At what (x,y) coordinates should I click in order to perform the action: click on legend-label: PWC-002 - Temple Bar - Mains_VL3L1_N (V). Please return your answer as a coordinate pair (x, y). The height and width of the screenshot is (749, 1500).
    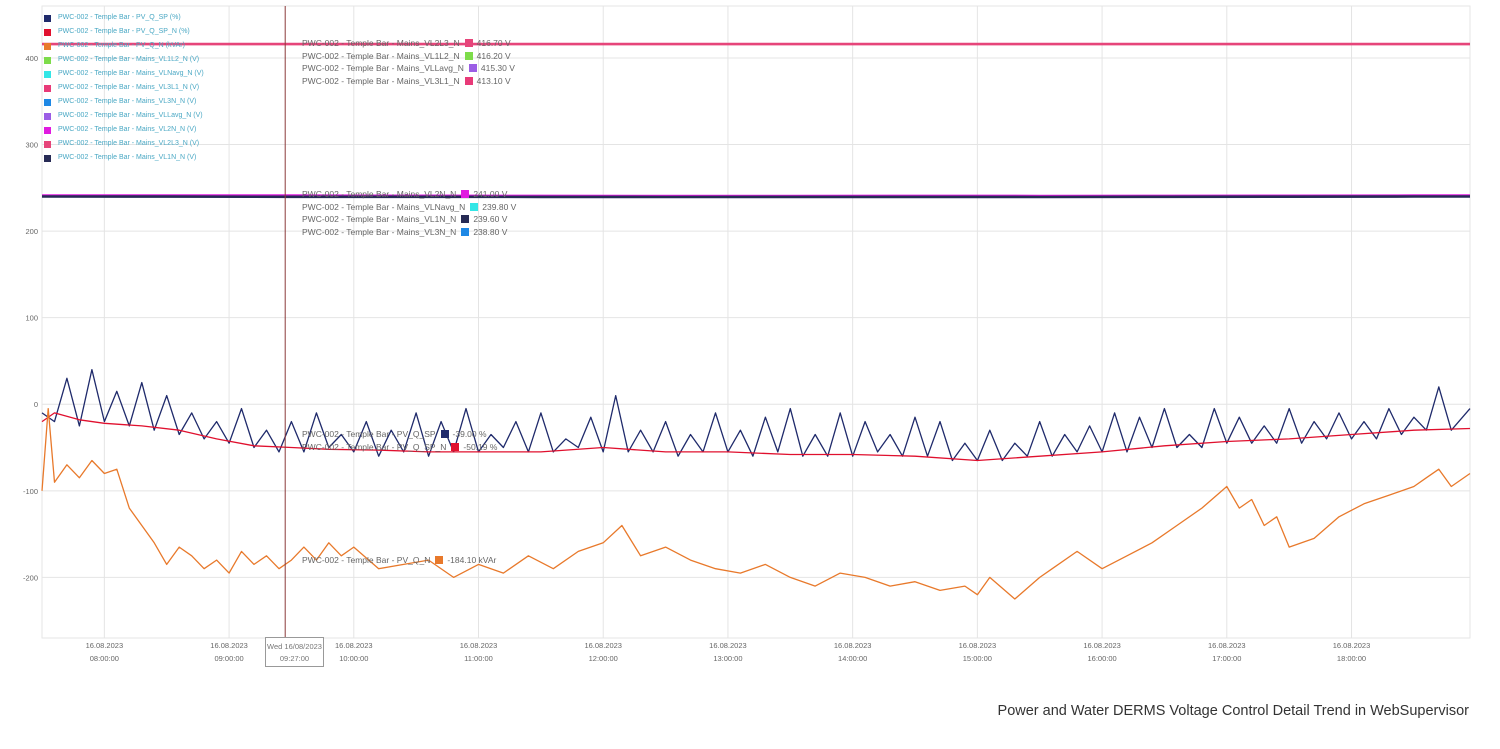
    Looking at the image, I should click on (129, 87).